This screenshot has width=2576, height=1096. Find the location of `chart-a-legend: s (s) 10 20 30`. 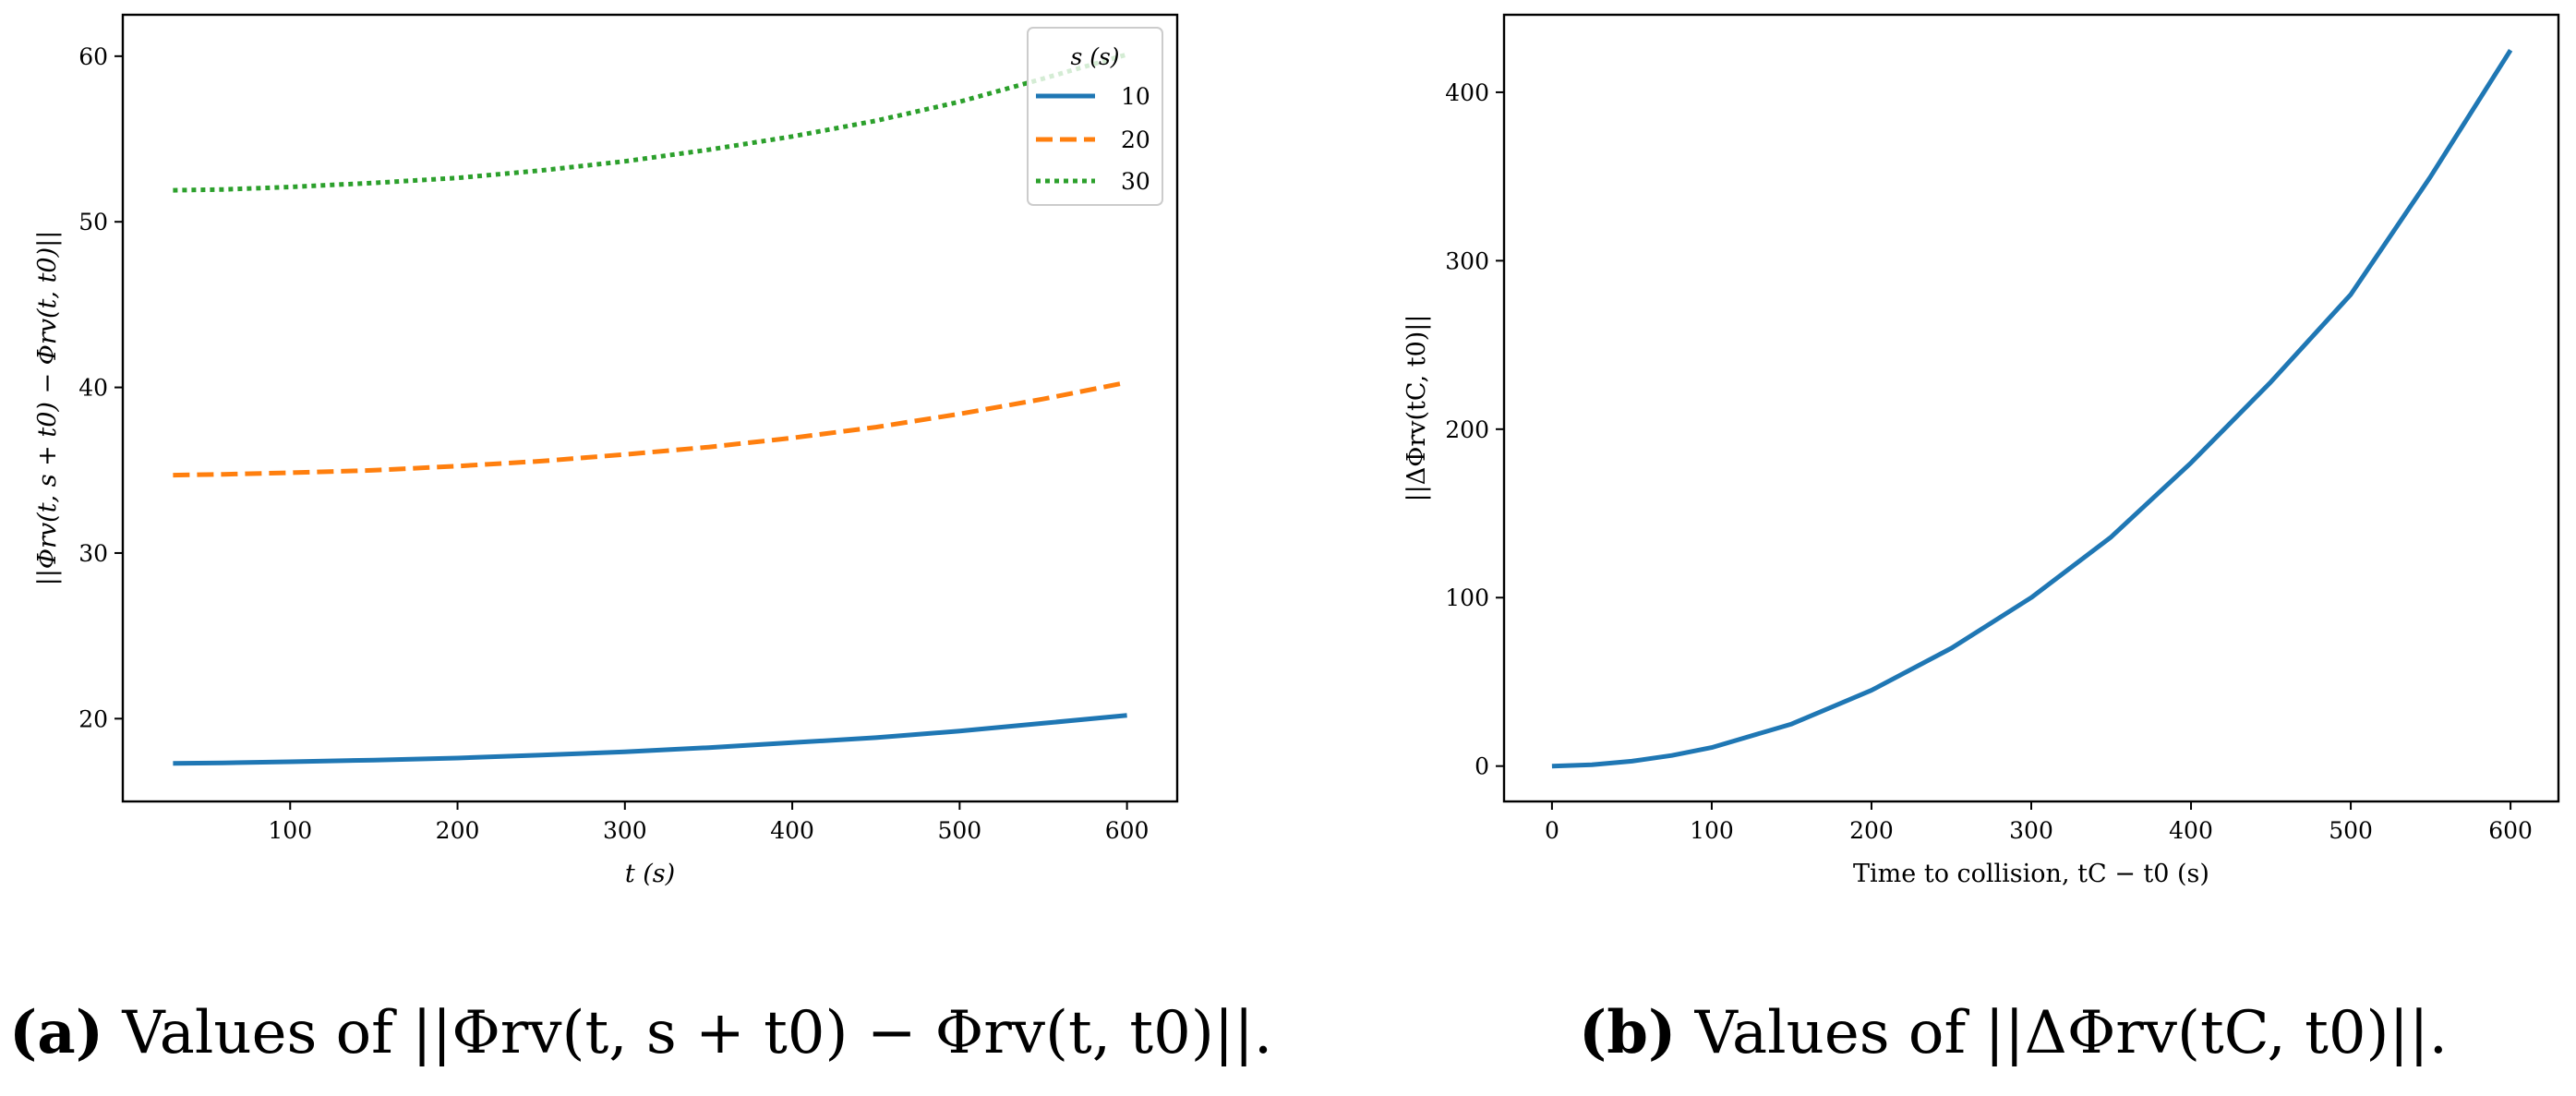

chart-a-legend: s (s) 10 20 30 is located at coordinates (1095, 116).